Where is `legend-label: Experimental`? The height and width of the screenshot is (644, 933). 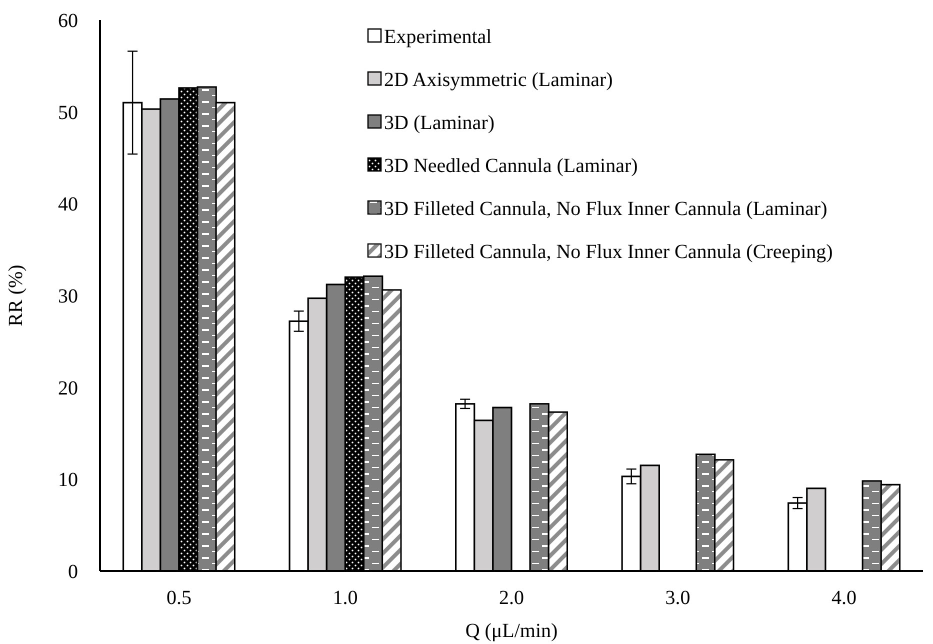
legend-label: Experimental is located at coordinates (438, 37).